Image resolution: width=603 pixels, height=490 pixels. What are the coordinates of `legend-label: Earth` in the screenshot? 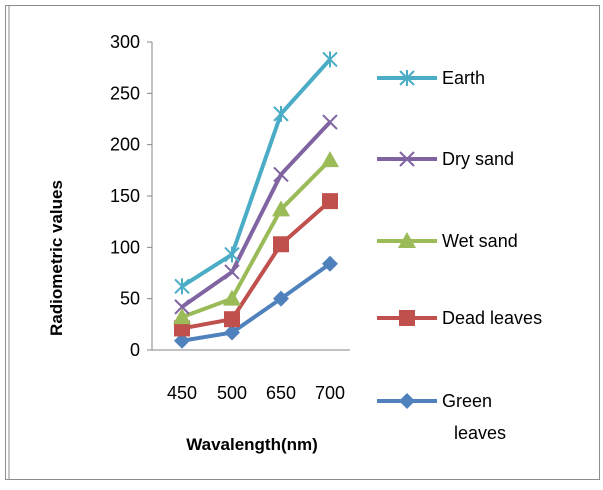 It's located at (463, 78).